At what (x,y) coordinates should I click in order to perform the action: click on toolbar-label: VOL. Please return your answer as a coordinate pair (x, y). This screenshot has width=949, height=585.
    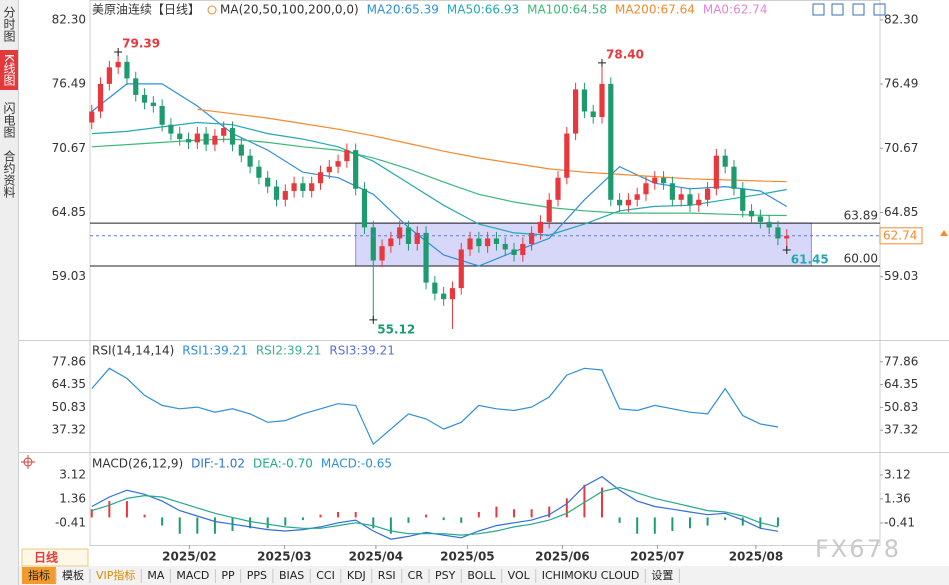
    Looking at the image, I should click on (519, 575).